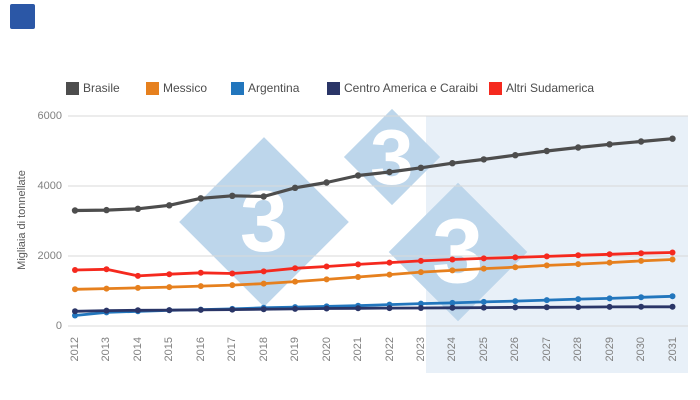 The height and width of the screenshot is (400, 700). Describe the element at coordinates (75, 349) in the screenshot. I see `x-axis-tick-label: 2012` at that location.